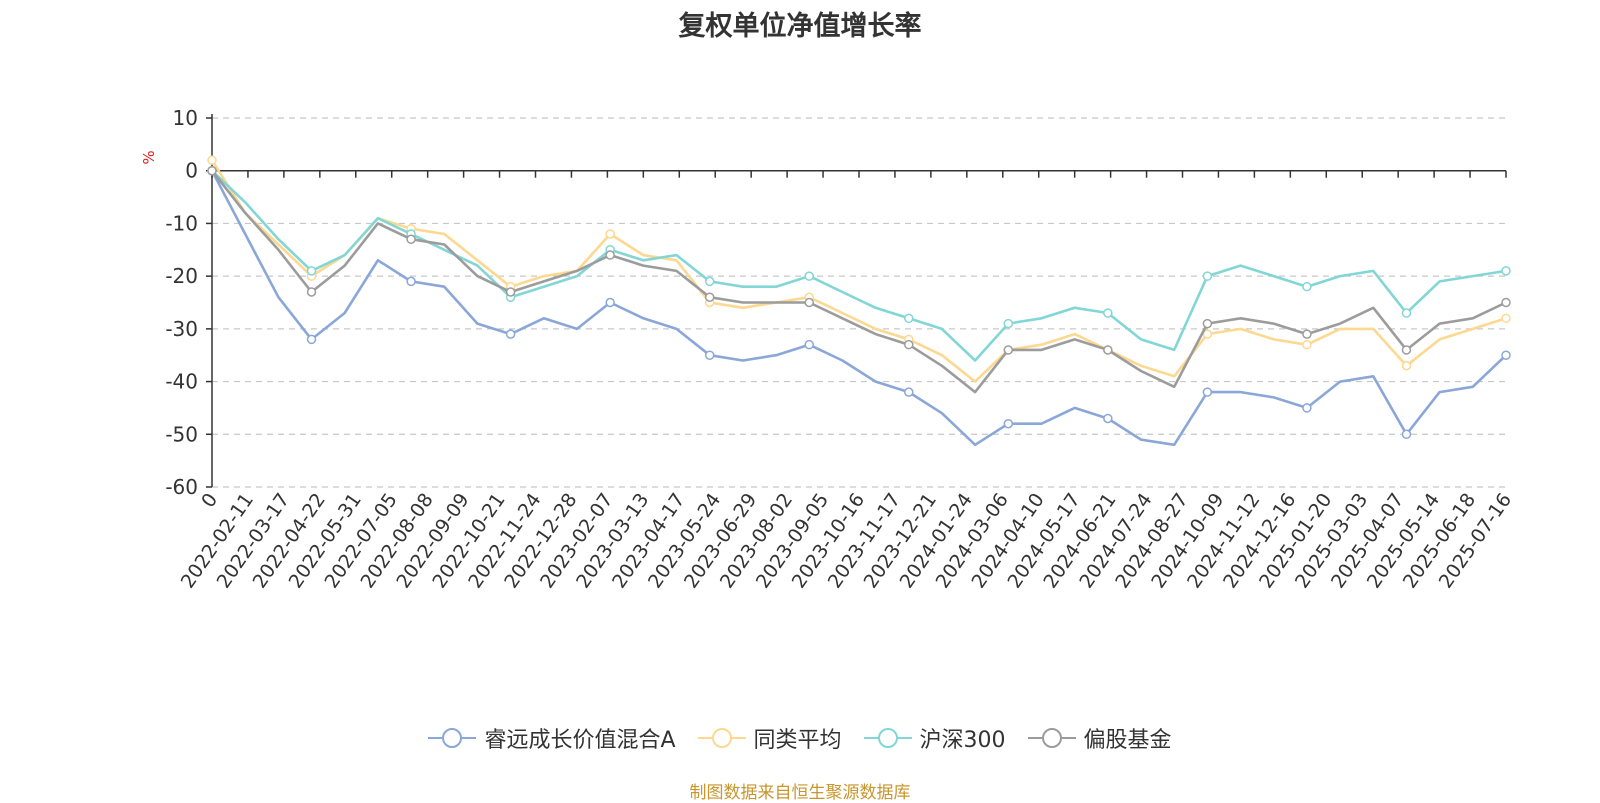 Image resolution: width=1600 pixels, height=803 pixels. Describe the element at coordinates (580, 740) in the screenshot. I see `legend-label: 睿远成长价值混合A` at that location.